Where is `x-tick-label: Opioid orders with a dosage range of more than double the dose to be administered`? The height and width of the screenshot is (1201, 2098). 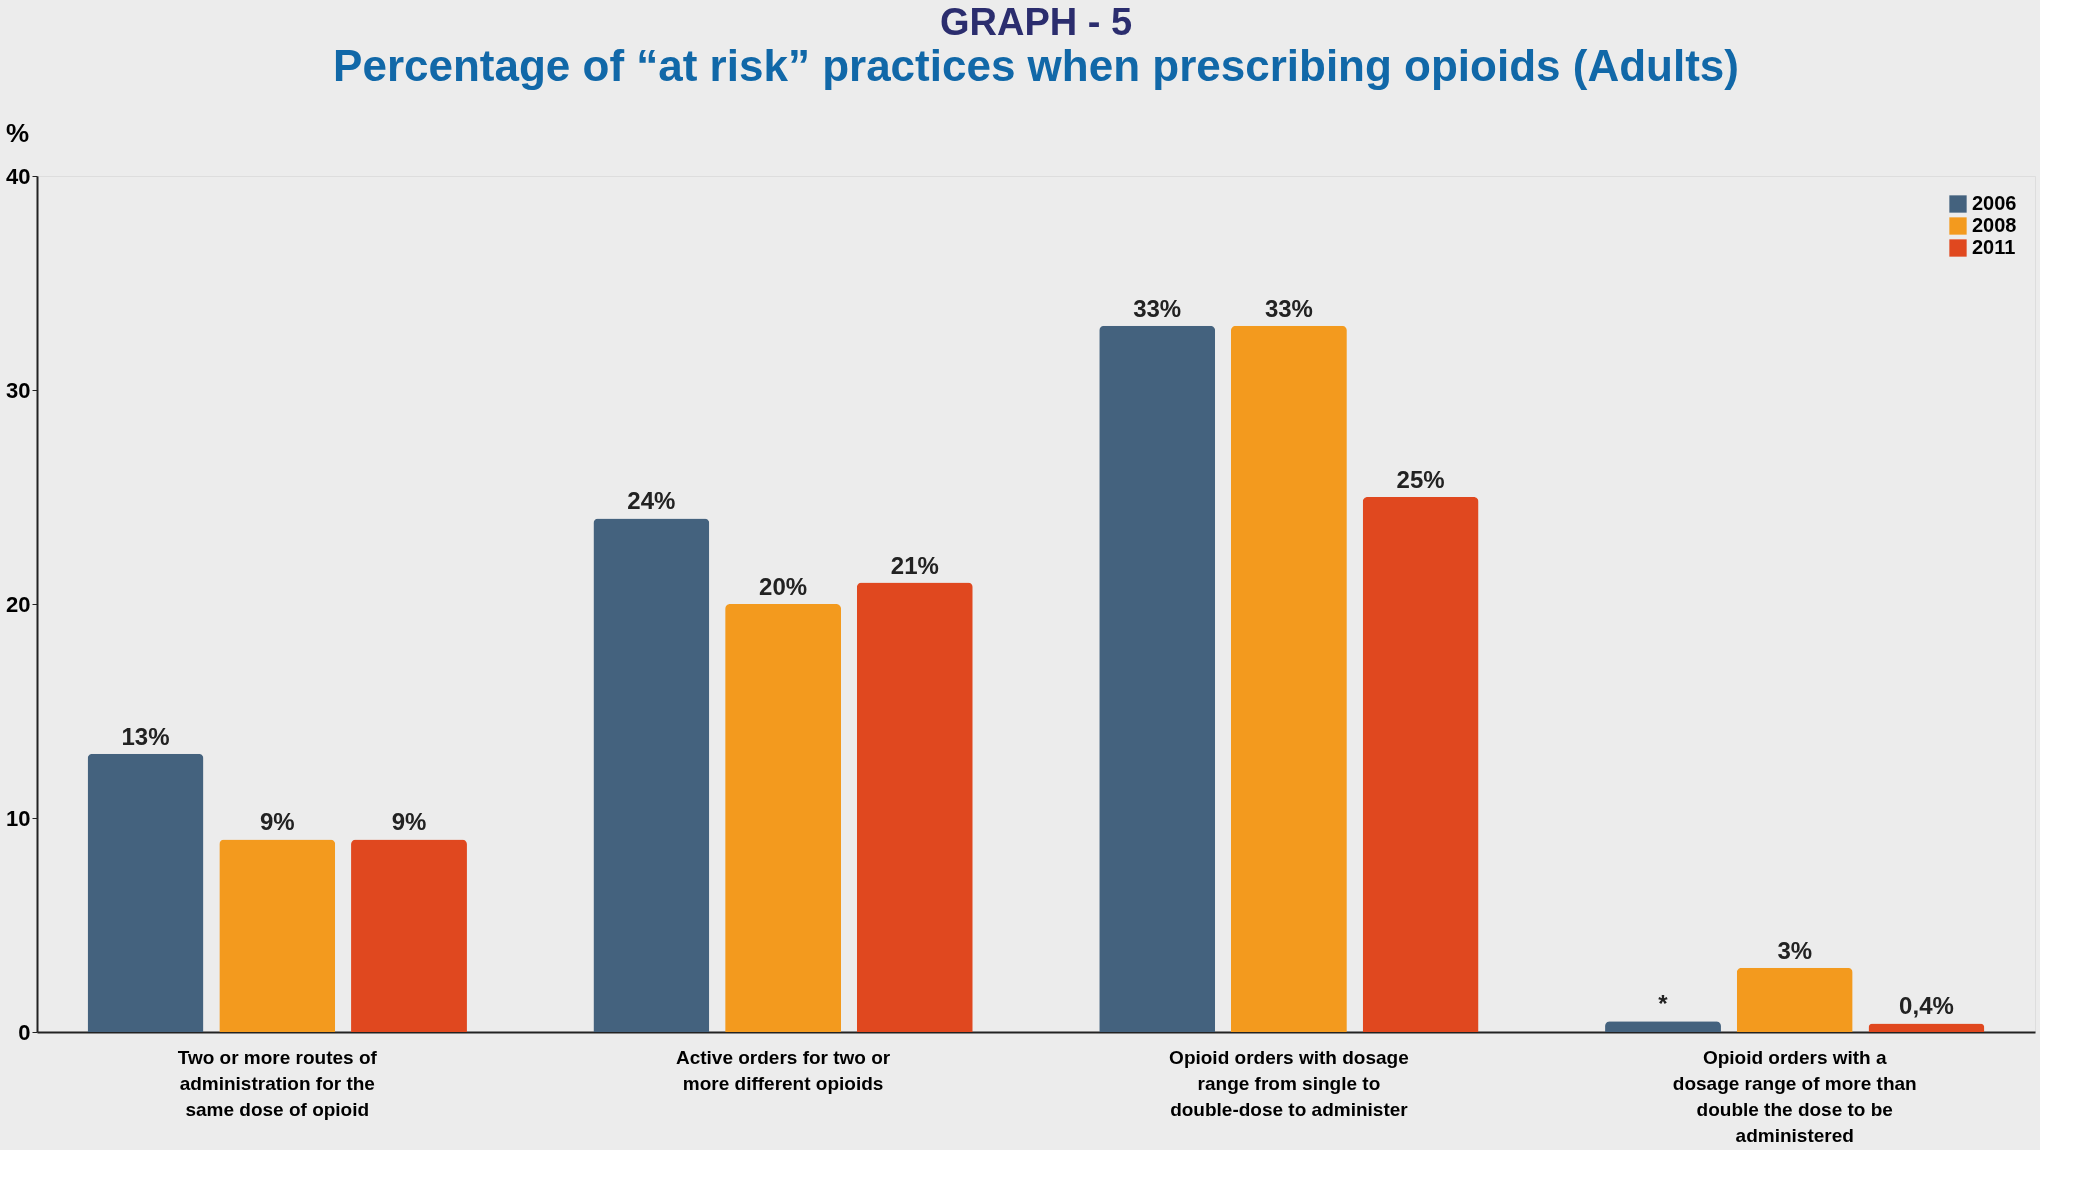
x-tick-label: Opioid orders with a dosage range of more than double the dose to be administered is located at coordinates (1794, 1096).